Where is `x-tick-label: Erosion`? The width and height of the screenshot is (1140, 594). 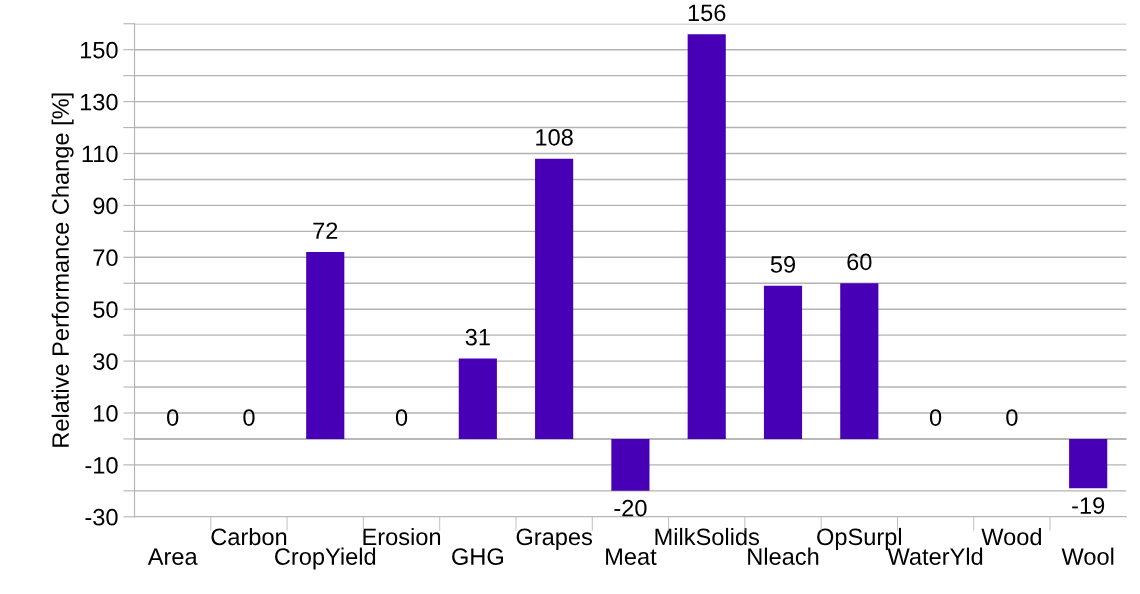
x-tick-label: Erosion is located at coordinates (402, 536).